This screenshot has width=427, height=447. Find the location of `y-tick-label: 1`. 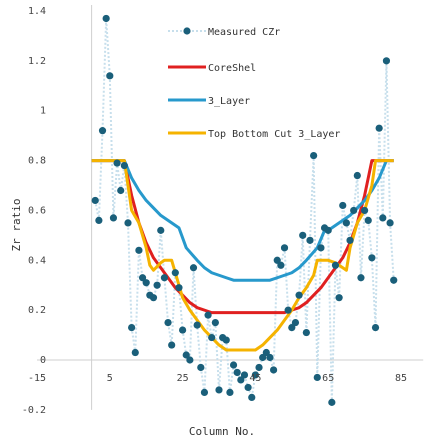

y-tick-label: 1 is located at coordinates (43, 111).